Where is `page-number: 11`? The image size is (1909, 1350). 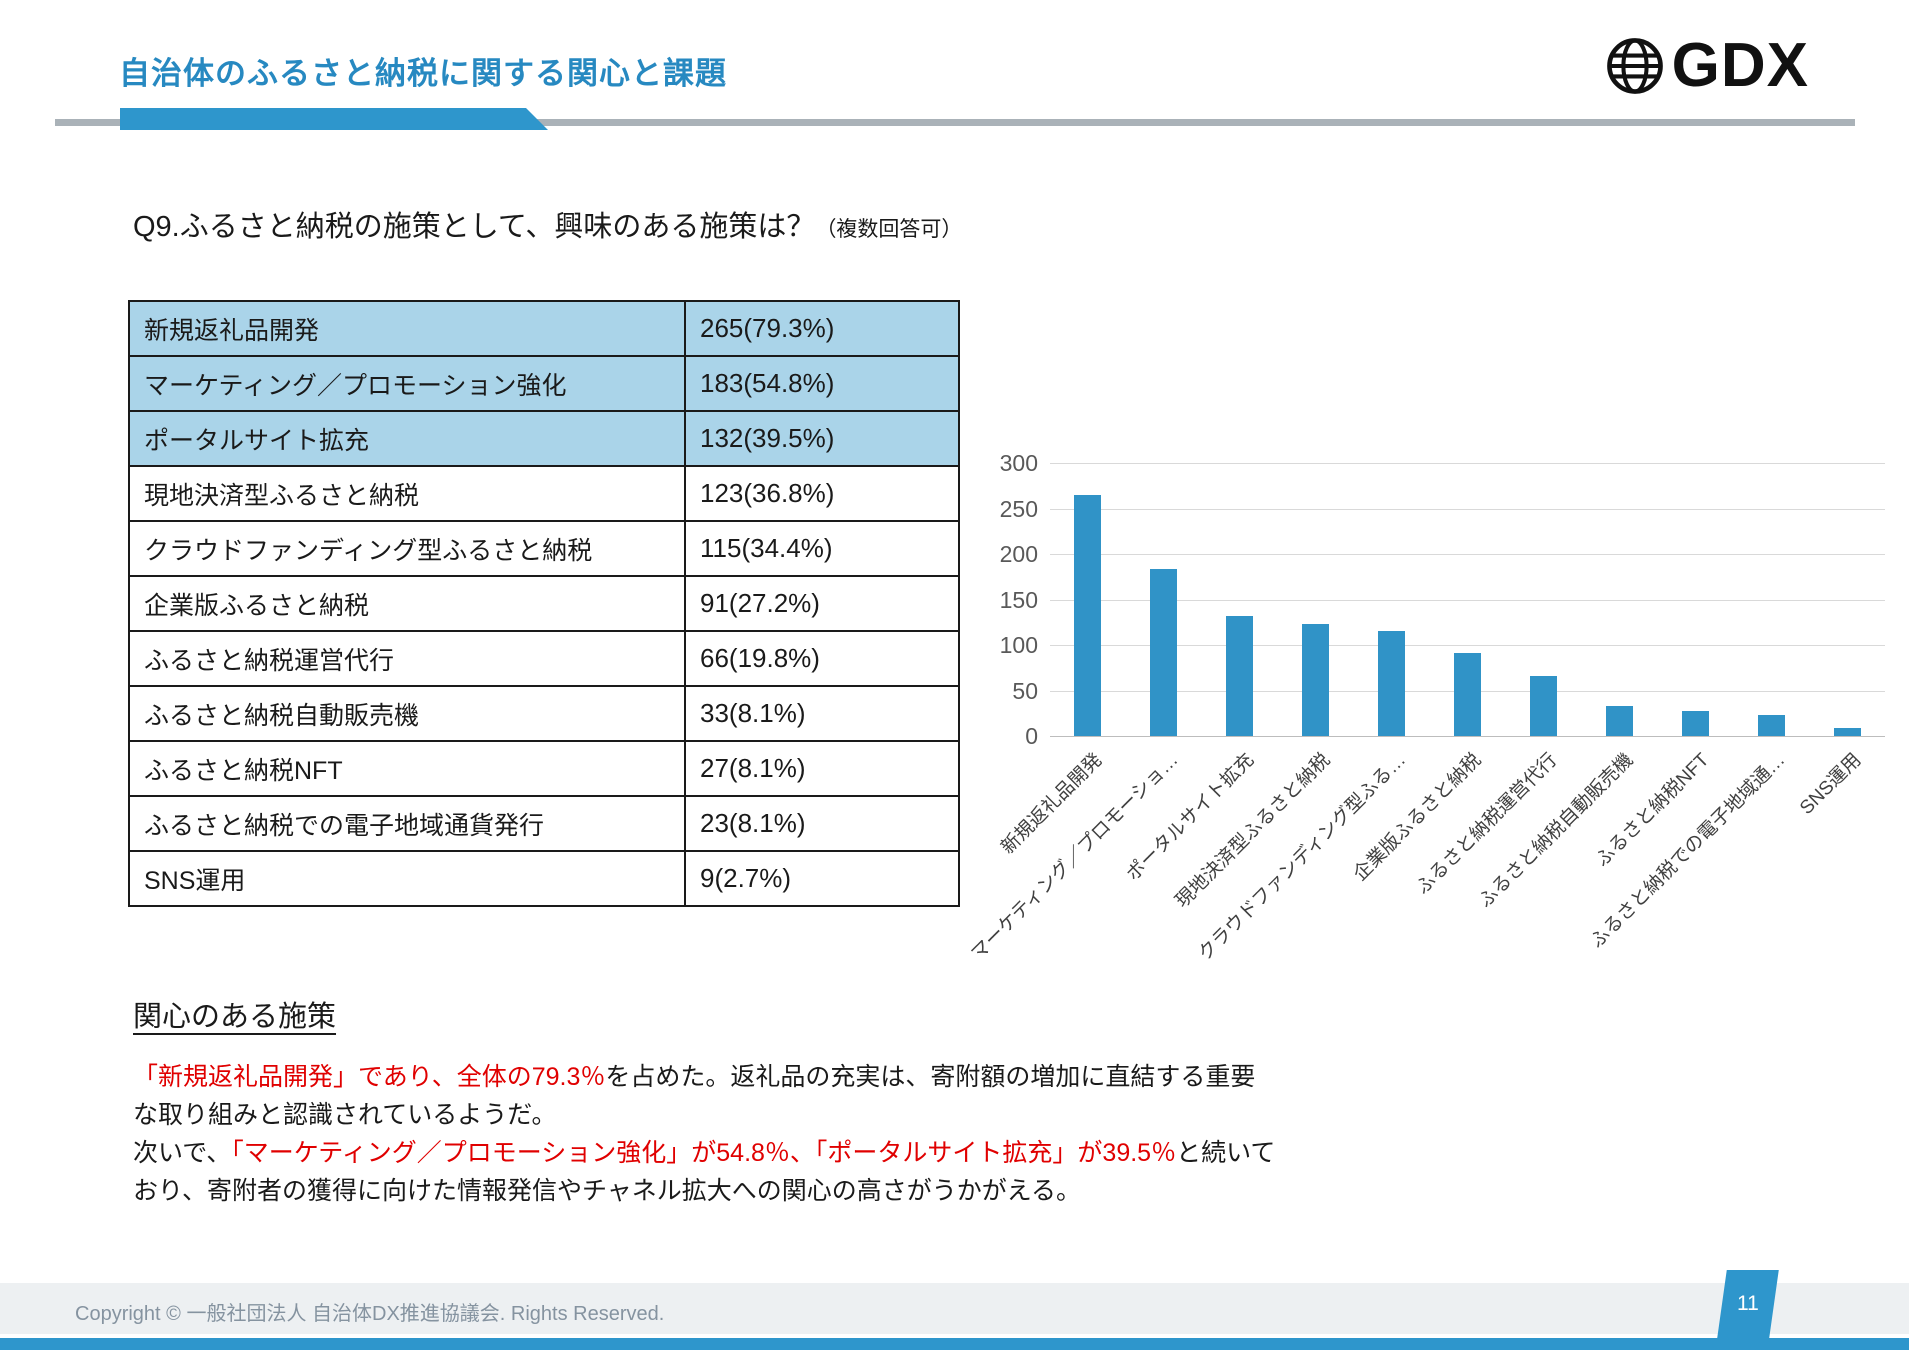
page-number: 11 is located at coordinates (1748, 1303).